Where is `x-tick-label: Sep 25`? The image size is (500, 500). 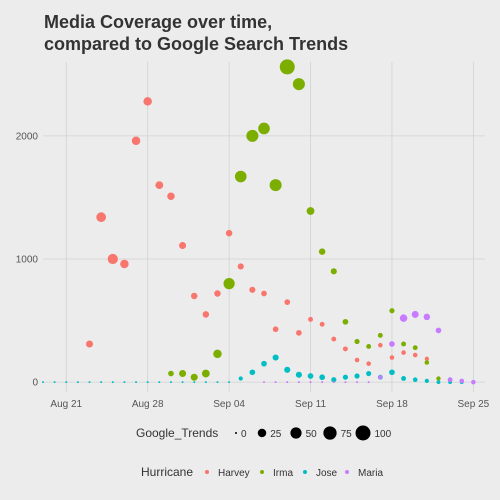 x-tick-label: Sep 25 is located at coordinates (474, 404).